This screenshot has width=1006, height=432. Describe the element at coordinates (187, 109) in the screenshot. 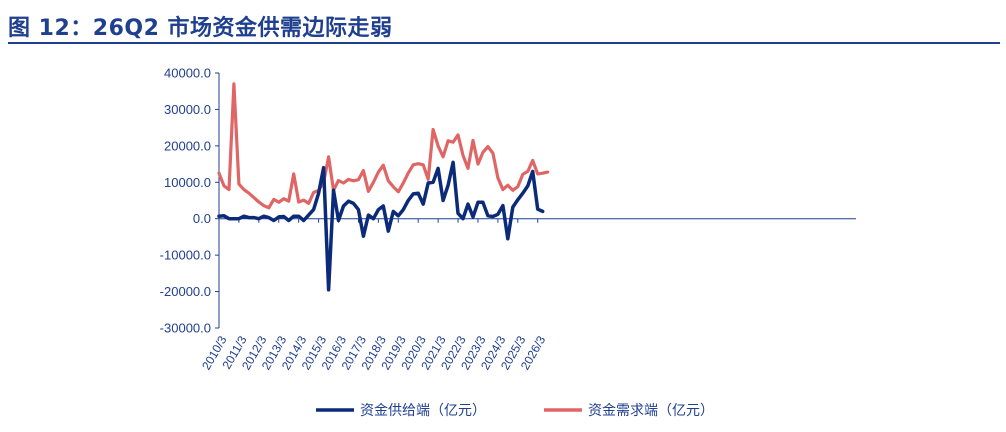

I see `y-tick-label: 30000.0` at that location.